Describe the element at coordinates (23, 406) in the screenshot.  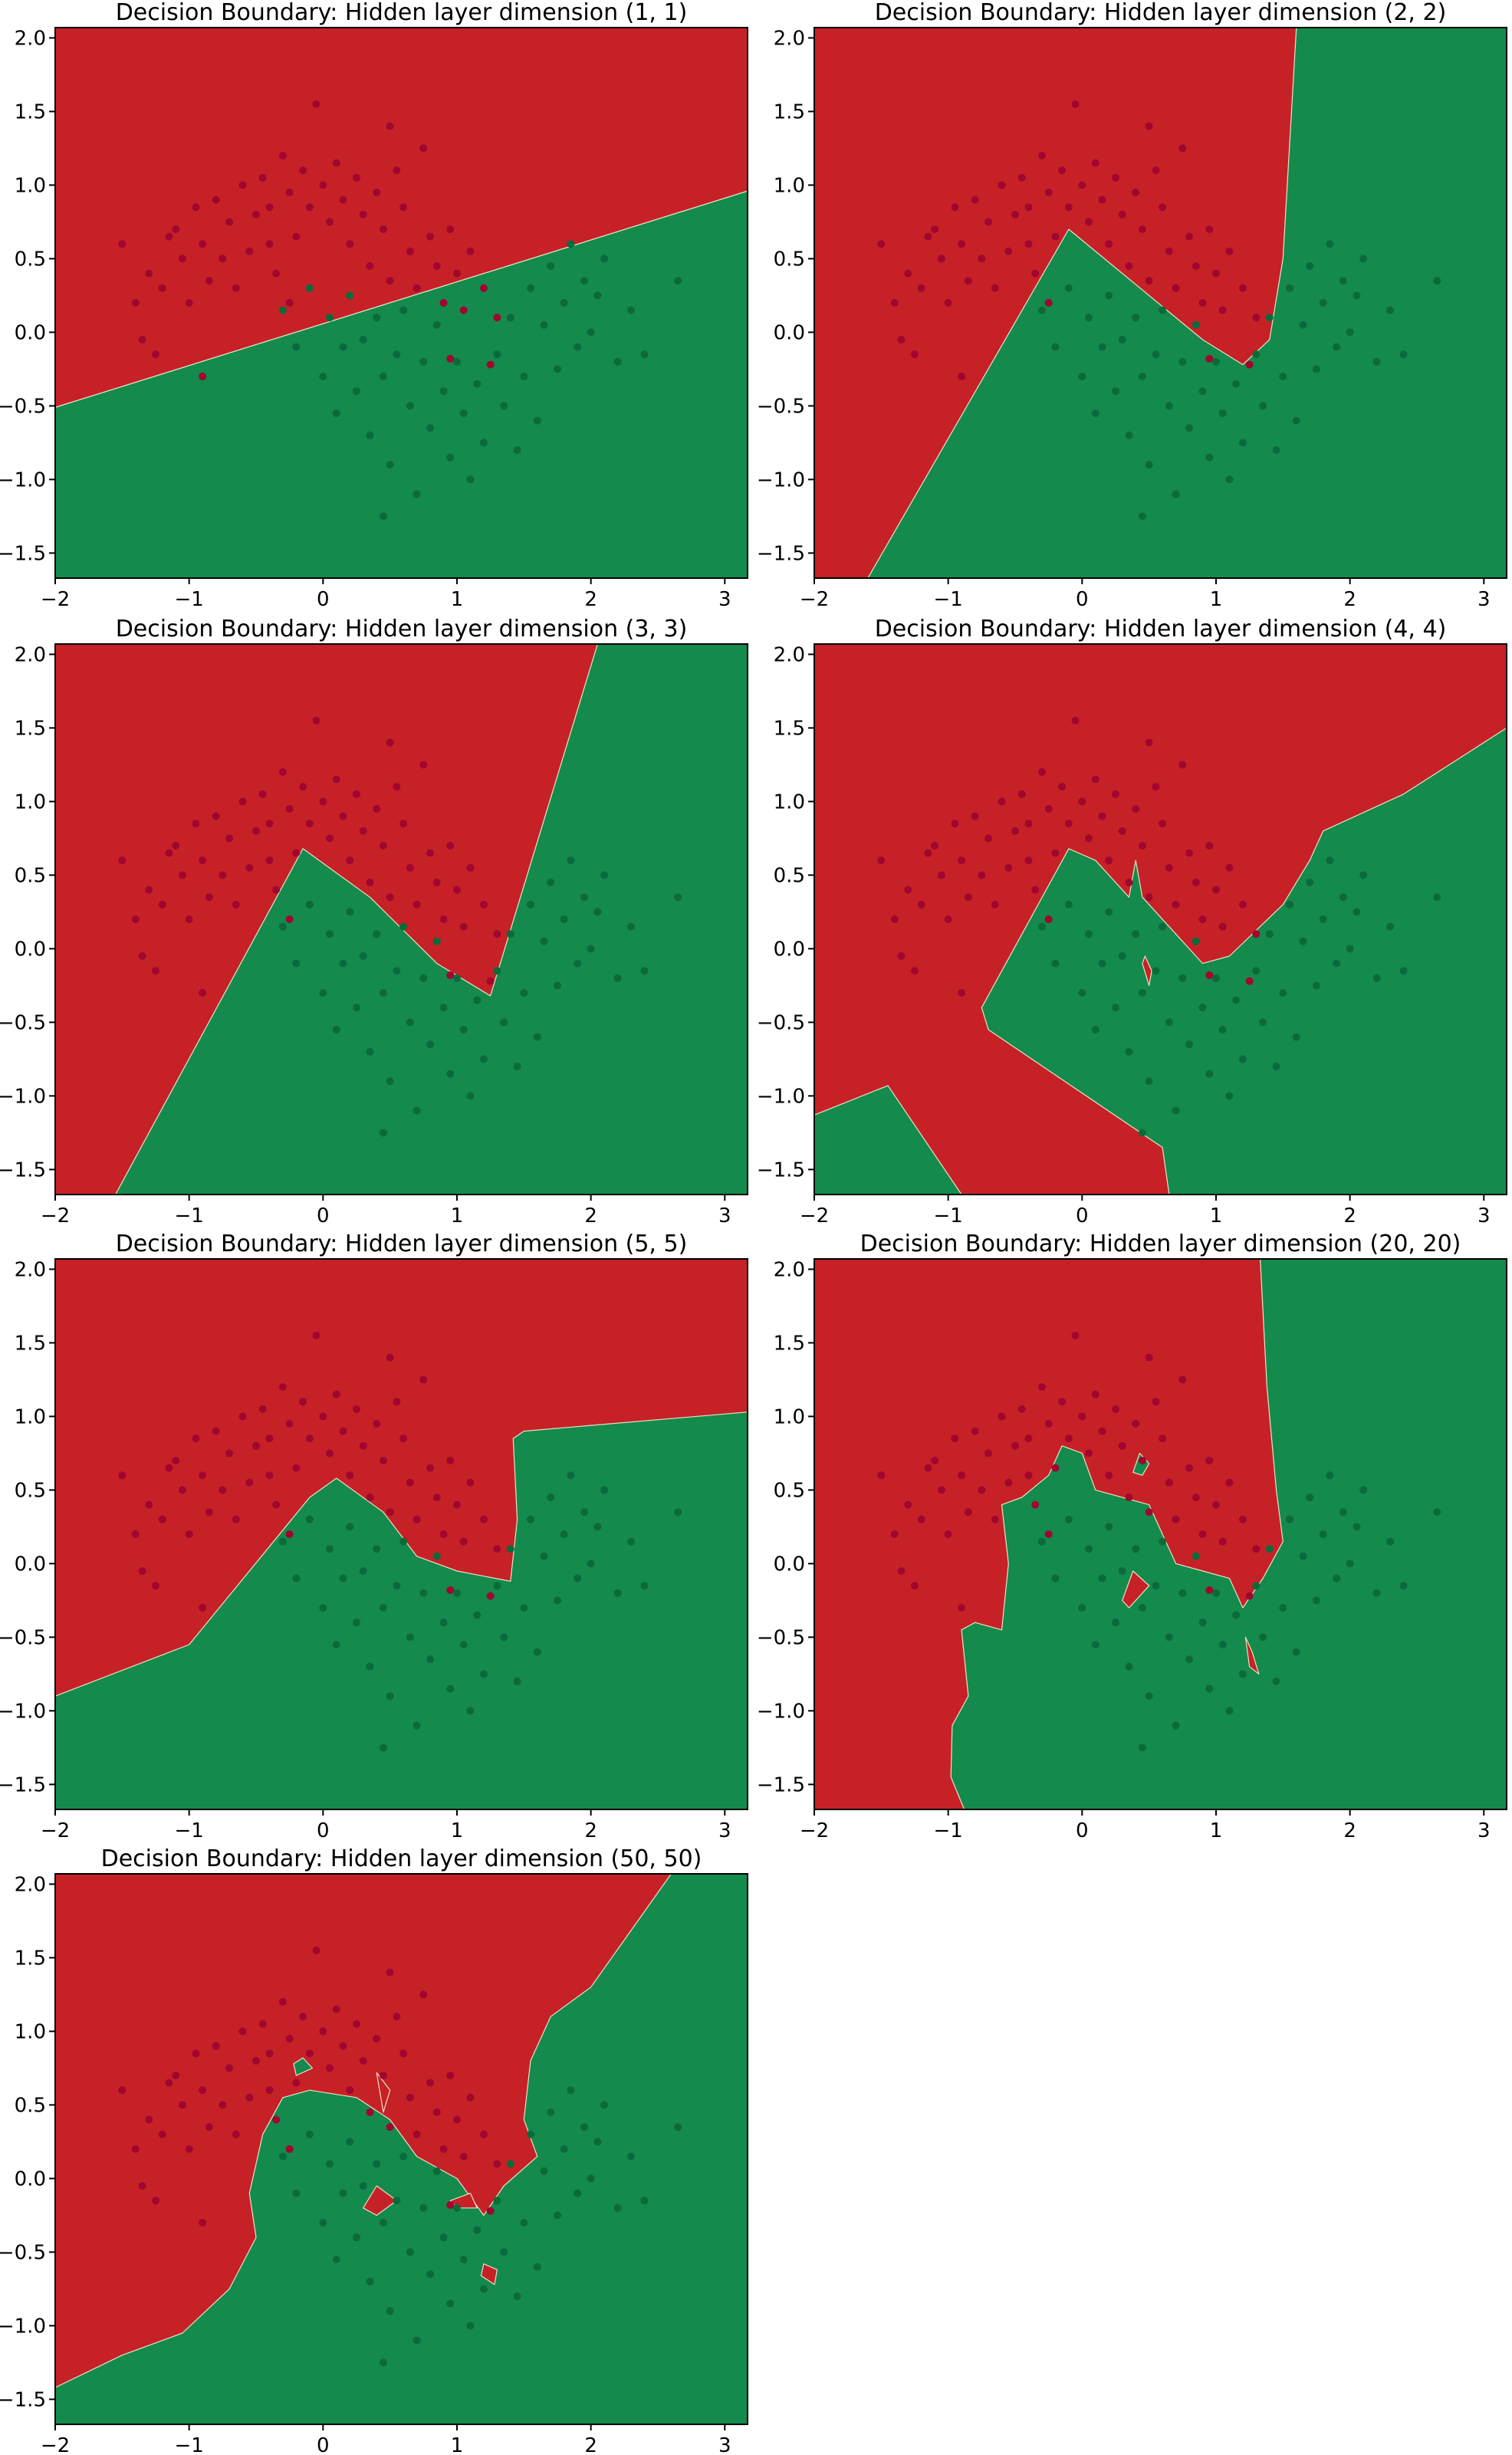
I see `y-tick-label: −0.5` at that location.